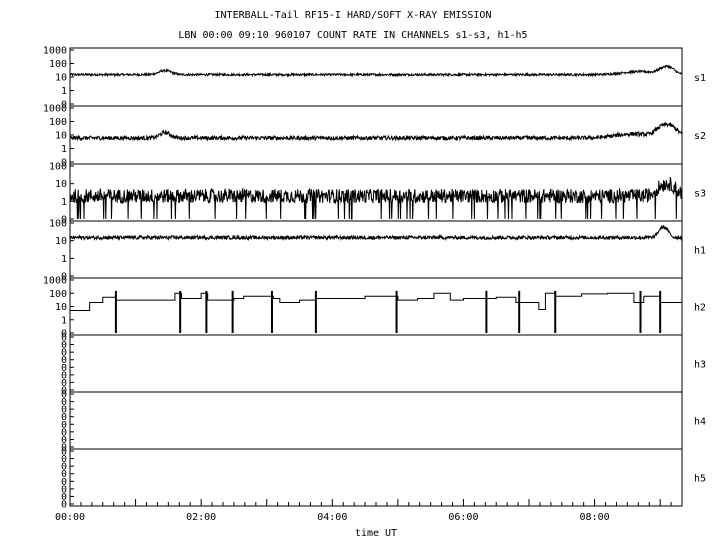 The height and width of the screenshot is (550, 720). What do you see at coordinates (376, 71) in the screenshot?
I see `series-line-s1` at bounding box center [376, 71].